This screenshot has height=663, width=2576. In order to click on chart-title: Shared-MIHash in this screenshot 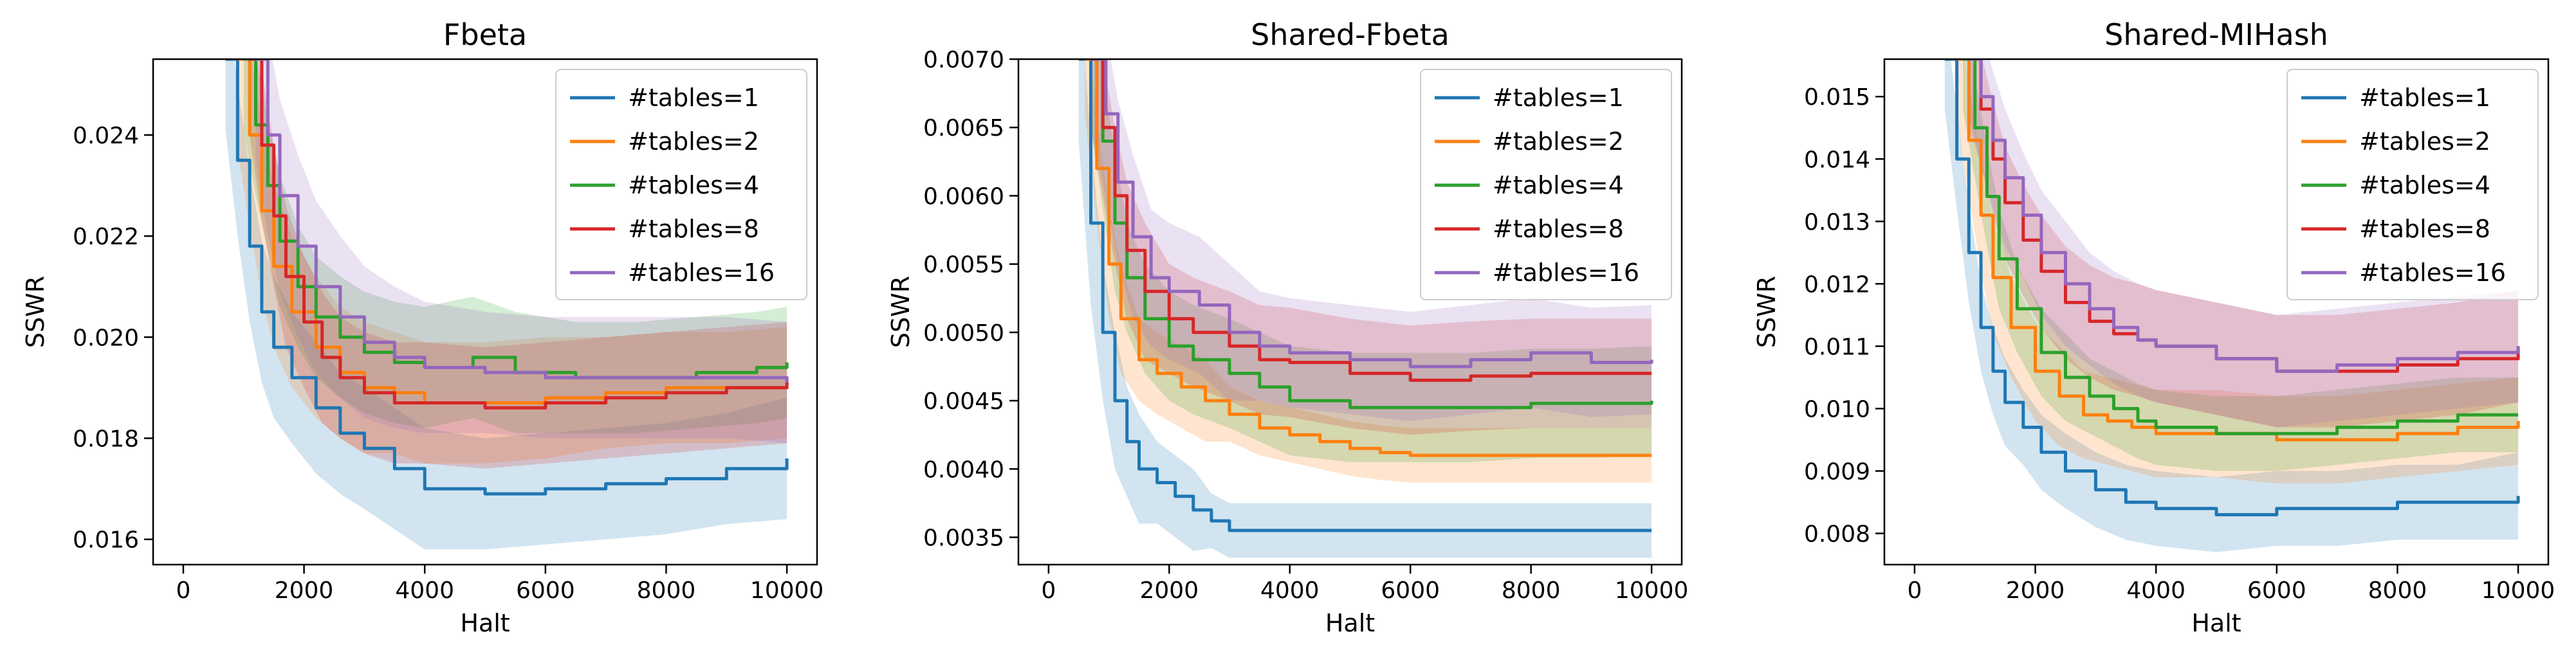, I will do `click(2216, 34)`.